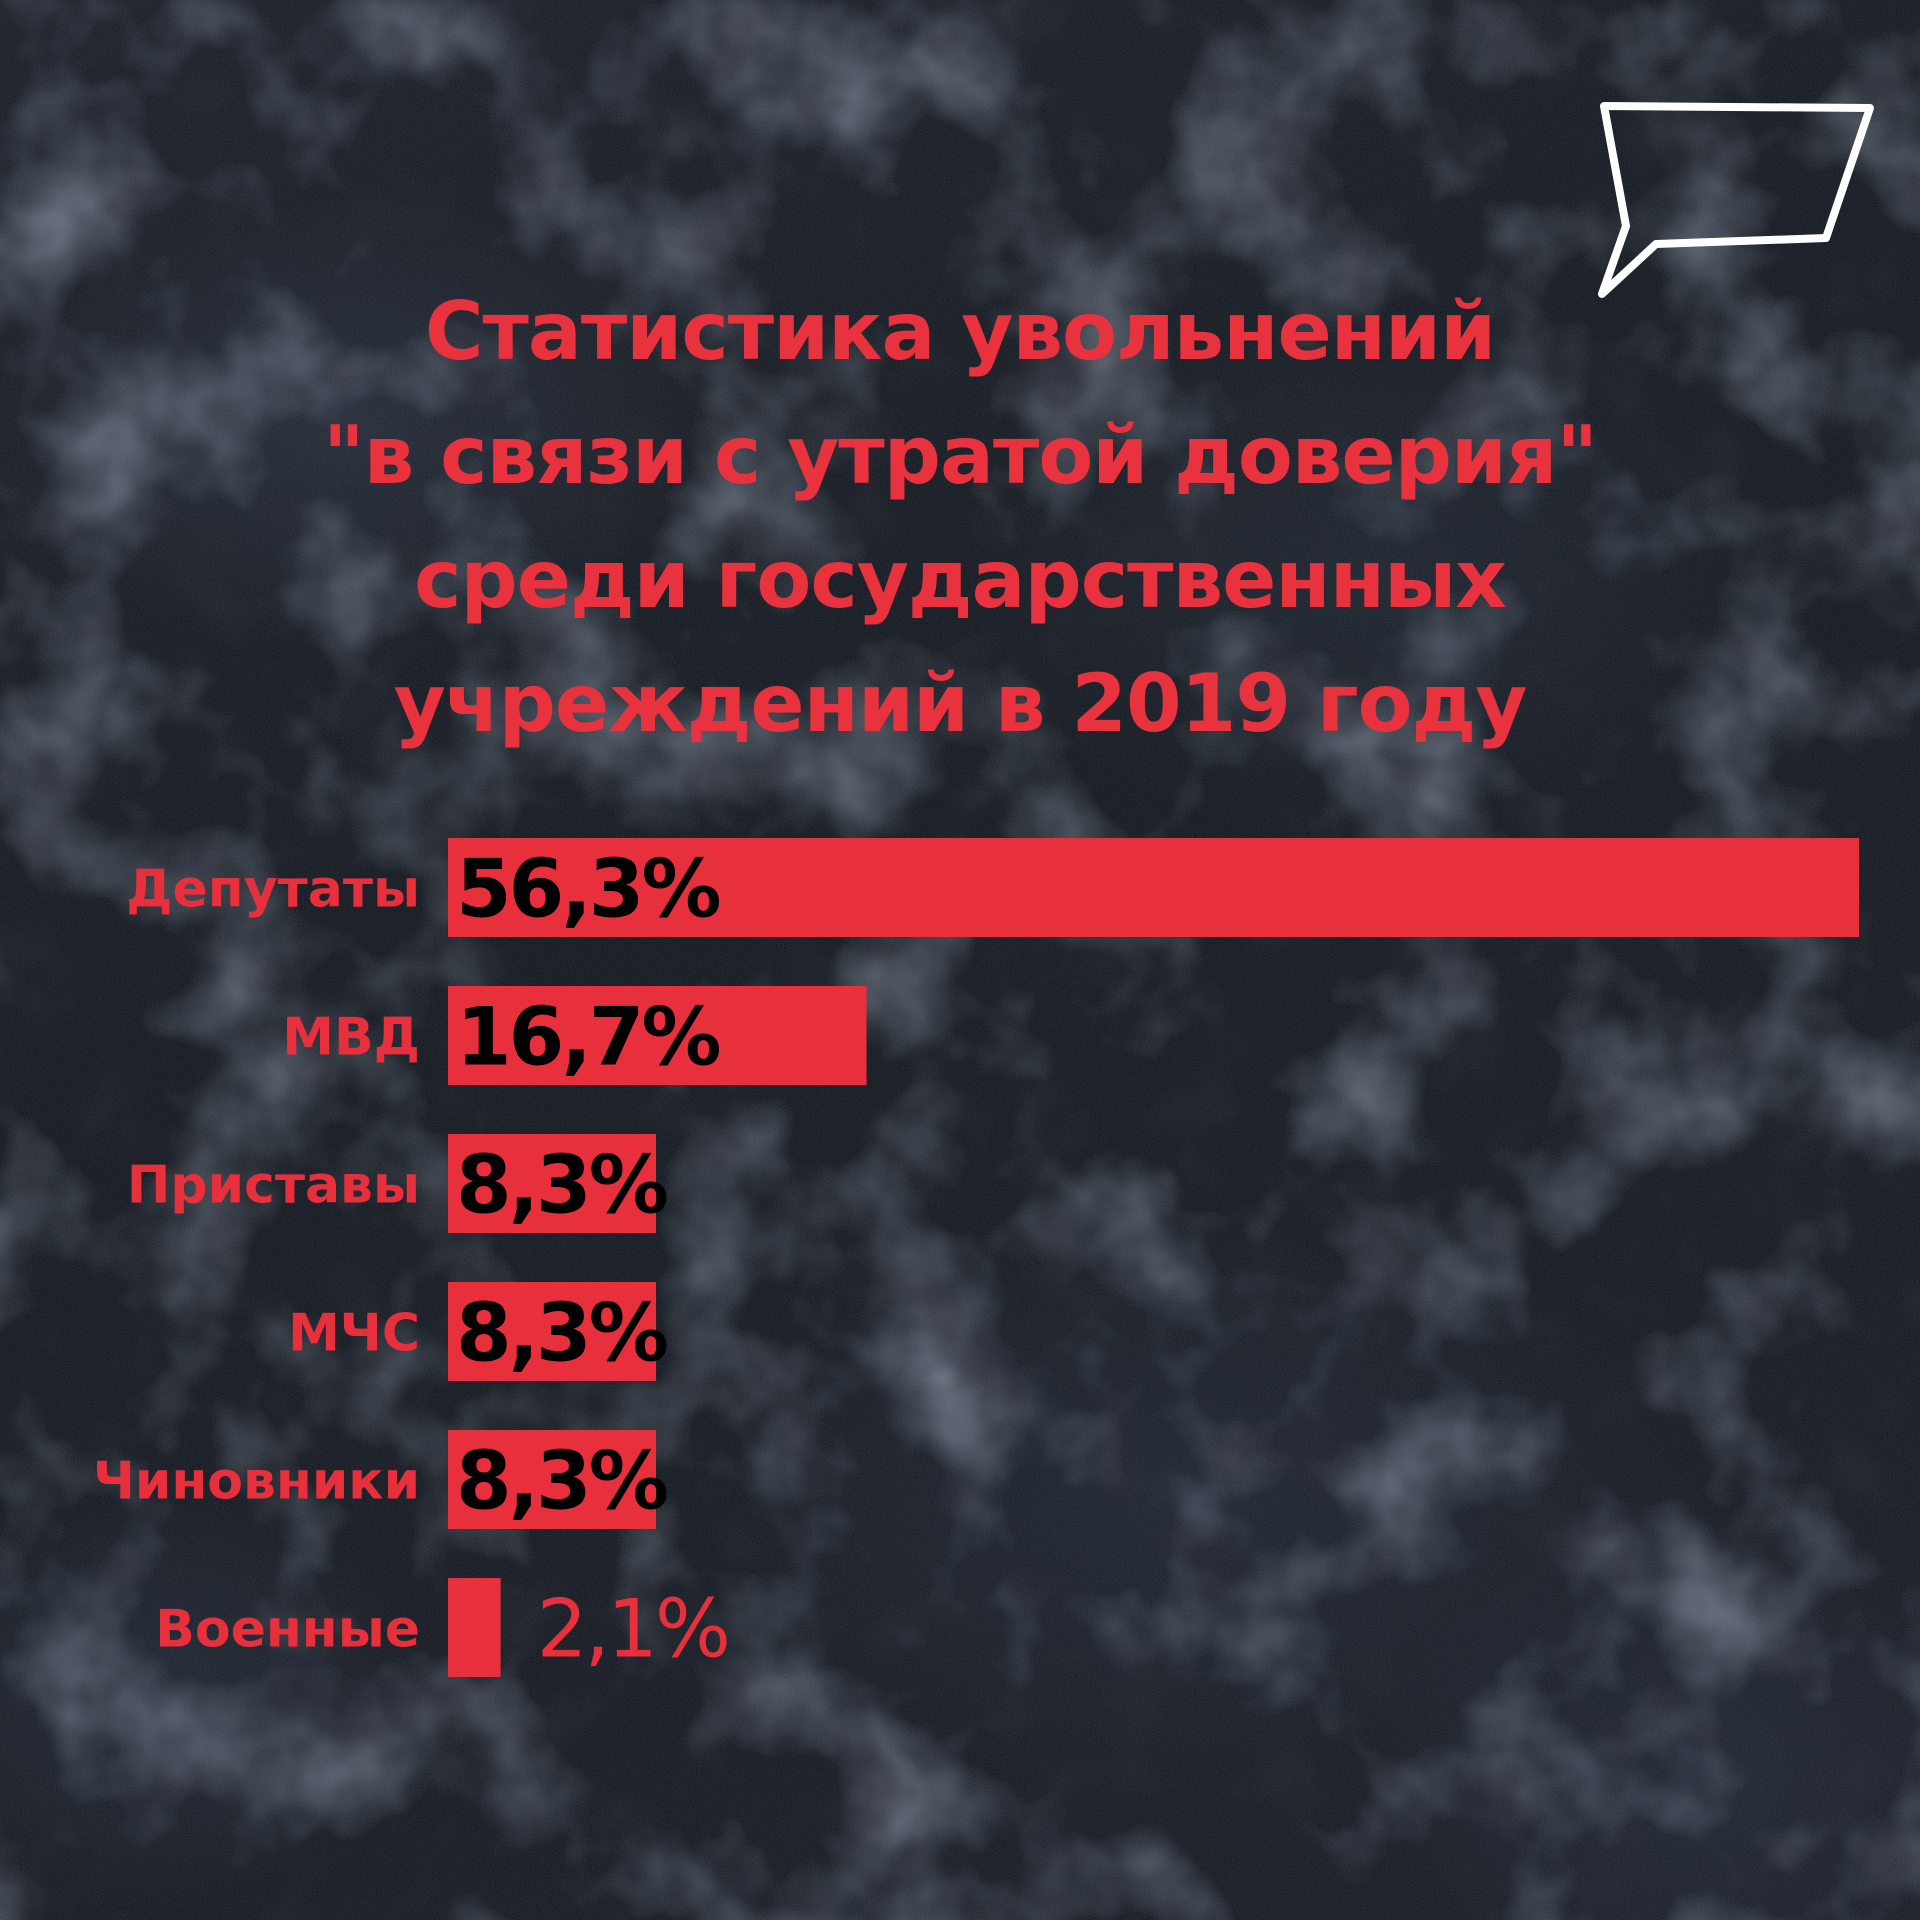 This screenshot has width=1920, height=1920. What do you see at coordinates (273, 890) in the screenshot?
I see `category-label-0: Депутаты` at bounding box center [273, 890].